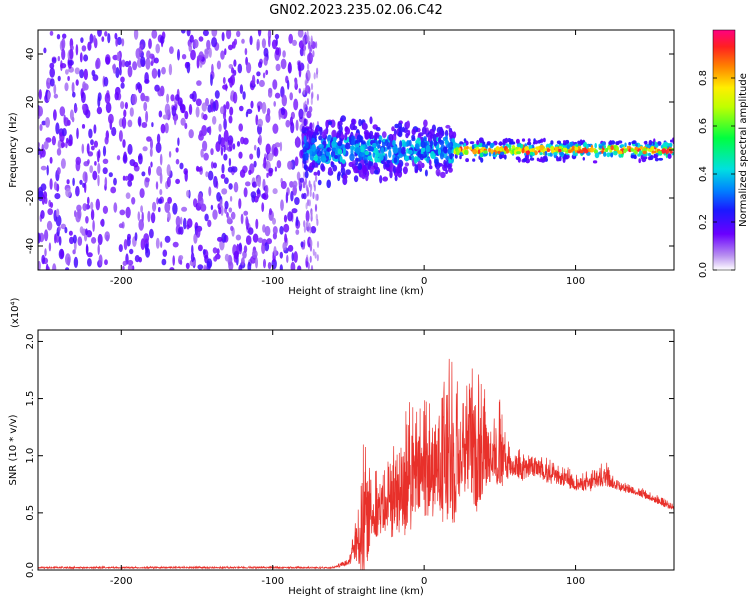  Describe the element at coordinates (30, 513) in the screenshot. I see `y-tick-label: 0.5` at that location.